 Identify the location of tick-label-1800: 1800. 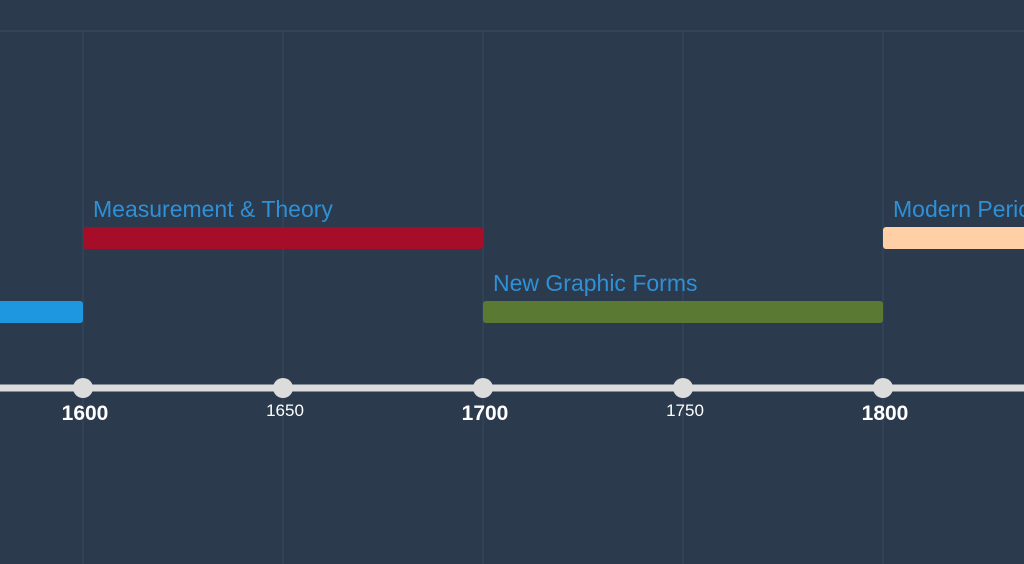
(885, 413).